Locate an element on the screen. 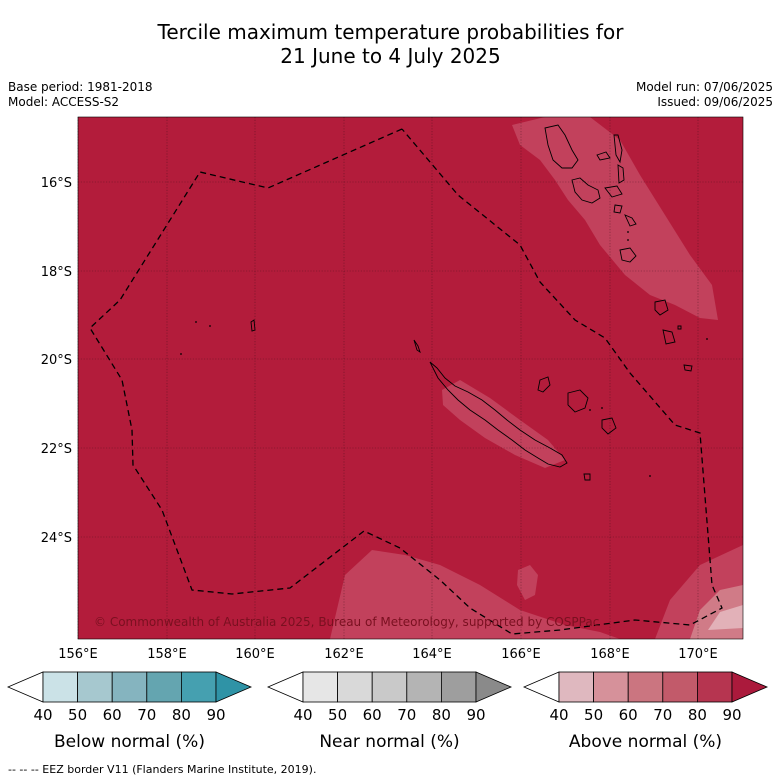 The image size is (781, 781). lifou-coast is located at coordinates (578, 401).